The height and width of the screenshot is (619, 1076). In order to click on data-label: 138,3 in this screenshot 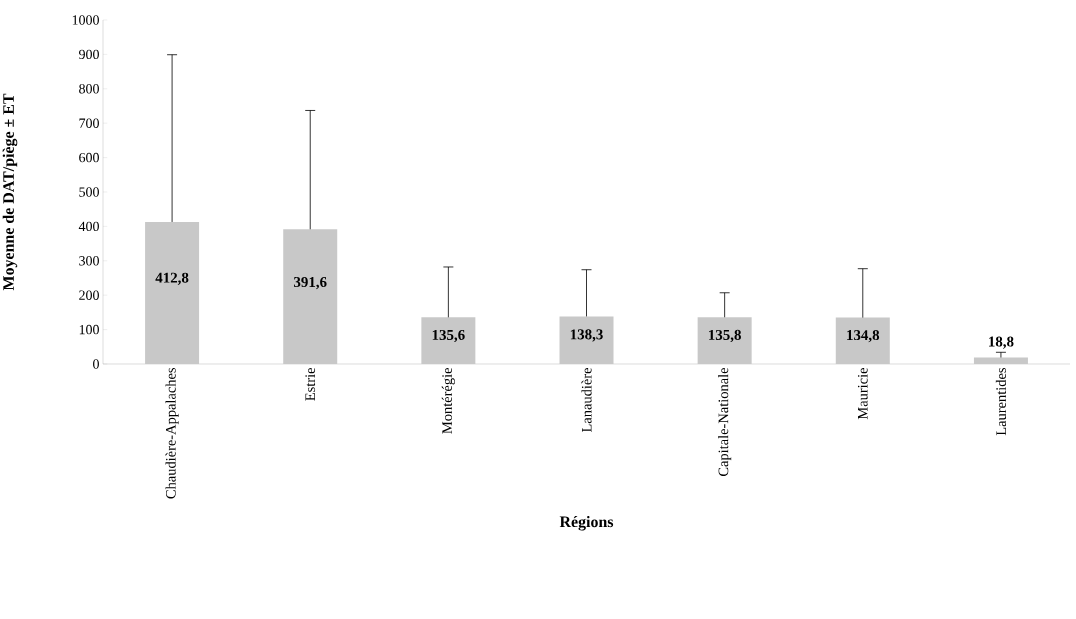, I will do `click(586, 335)`.